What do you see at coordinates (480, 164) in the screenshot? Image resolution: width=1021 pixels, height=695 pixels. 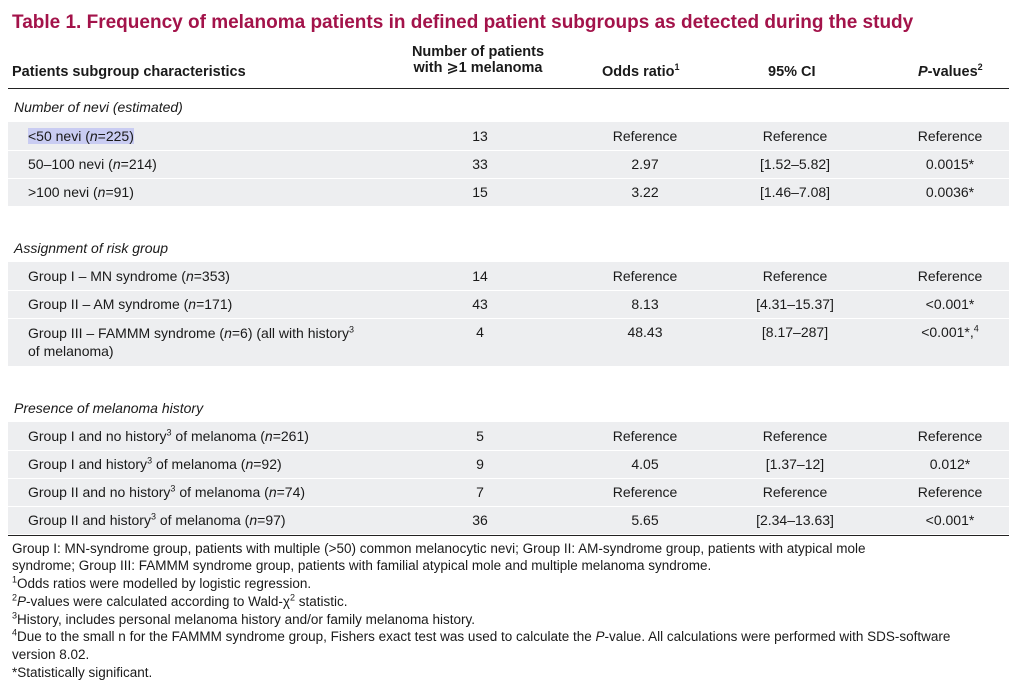 I see `cell-count: 33` at bounding box center [480, 164].